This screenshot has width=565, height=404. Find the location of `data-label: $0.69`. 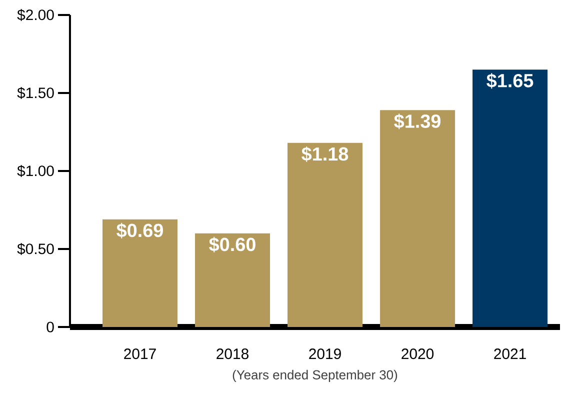

data-label: $0.69 is located at coordinates (139, 230).